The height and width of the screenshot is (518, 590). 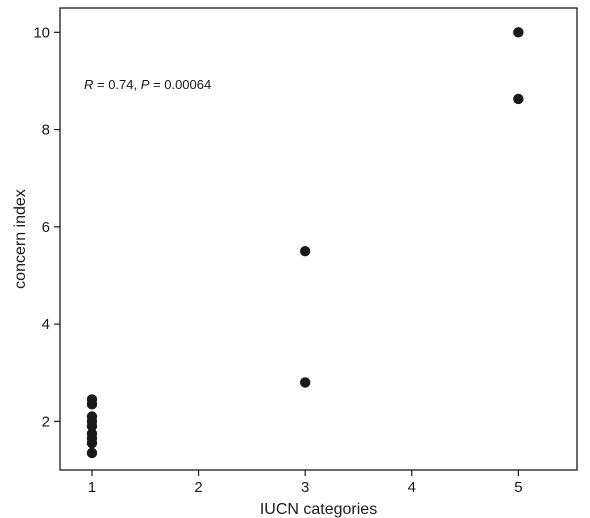 What do you see at coordinates (46, 324) in the screenshot?
I see `y-tick-label: 4` at bounding box center [46, 324].